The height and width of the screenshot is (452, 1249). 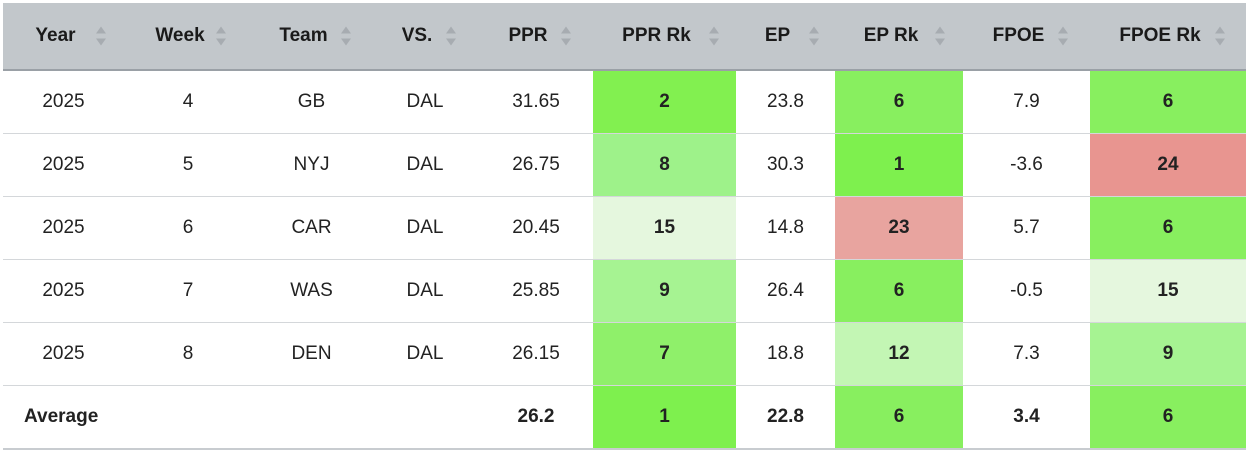 I want to click on avg-fpoe: 3.4, so click(x=1026, y=417).